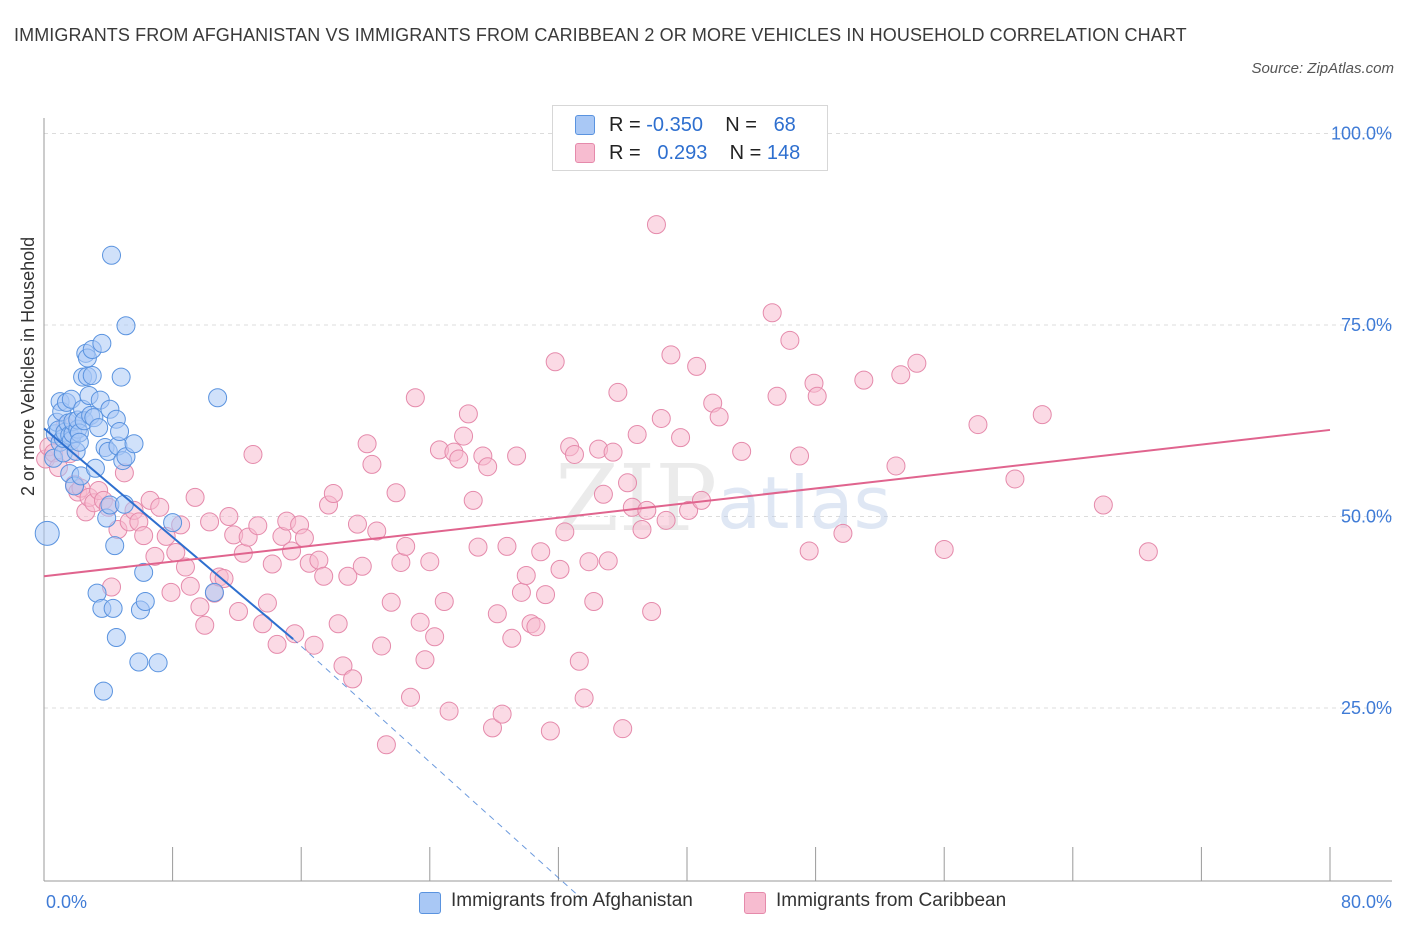 Image resolution: width=1406 pixels, height=930 pixels. Describe the element at coordinates (682, 153) in the screenshot. I see `r-value-caribbean: 0.293` at that location.